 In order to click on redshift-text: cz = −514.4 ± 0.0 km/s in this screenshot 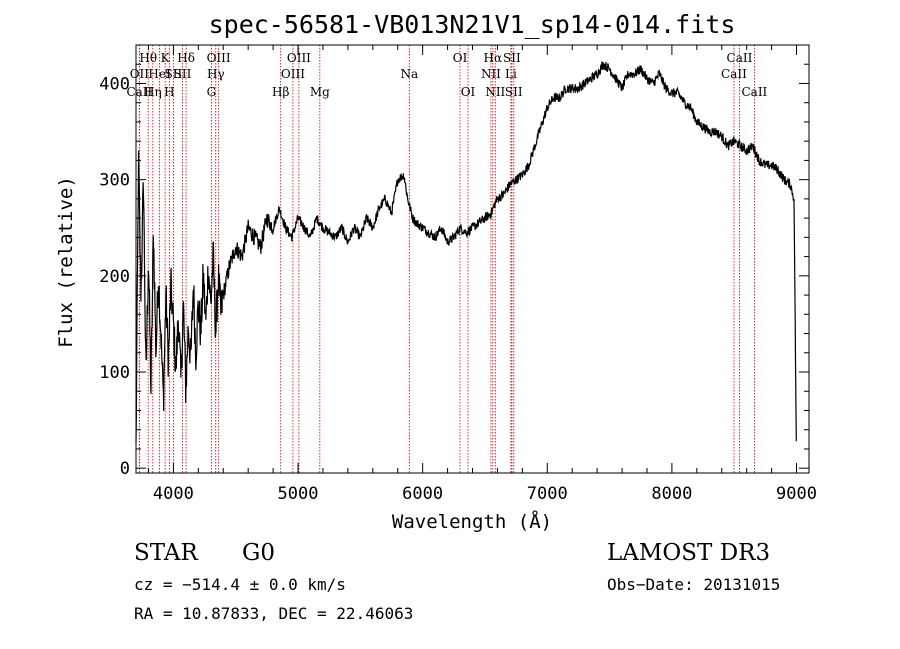, I will do `click(240, 584)`.